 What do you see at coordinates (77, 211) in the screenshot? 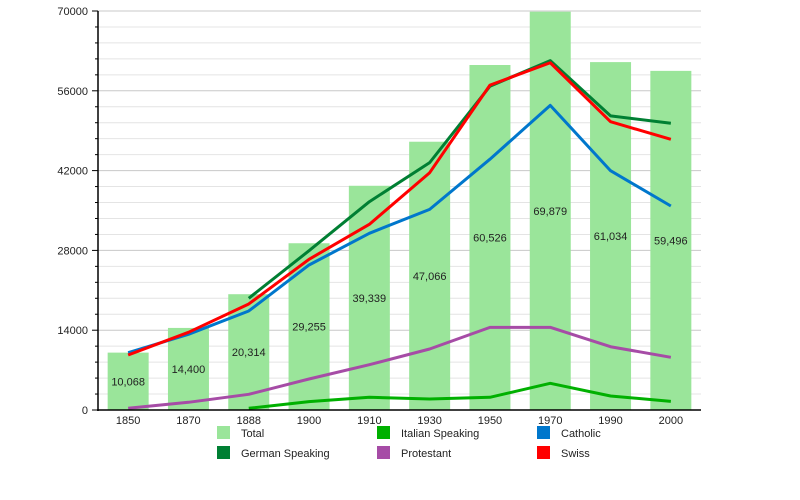
I see `y-axis-ticks: 0 14000 28000 42000 56000 70000` at bounding box center [77, 211].